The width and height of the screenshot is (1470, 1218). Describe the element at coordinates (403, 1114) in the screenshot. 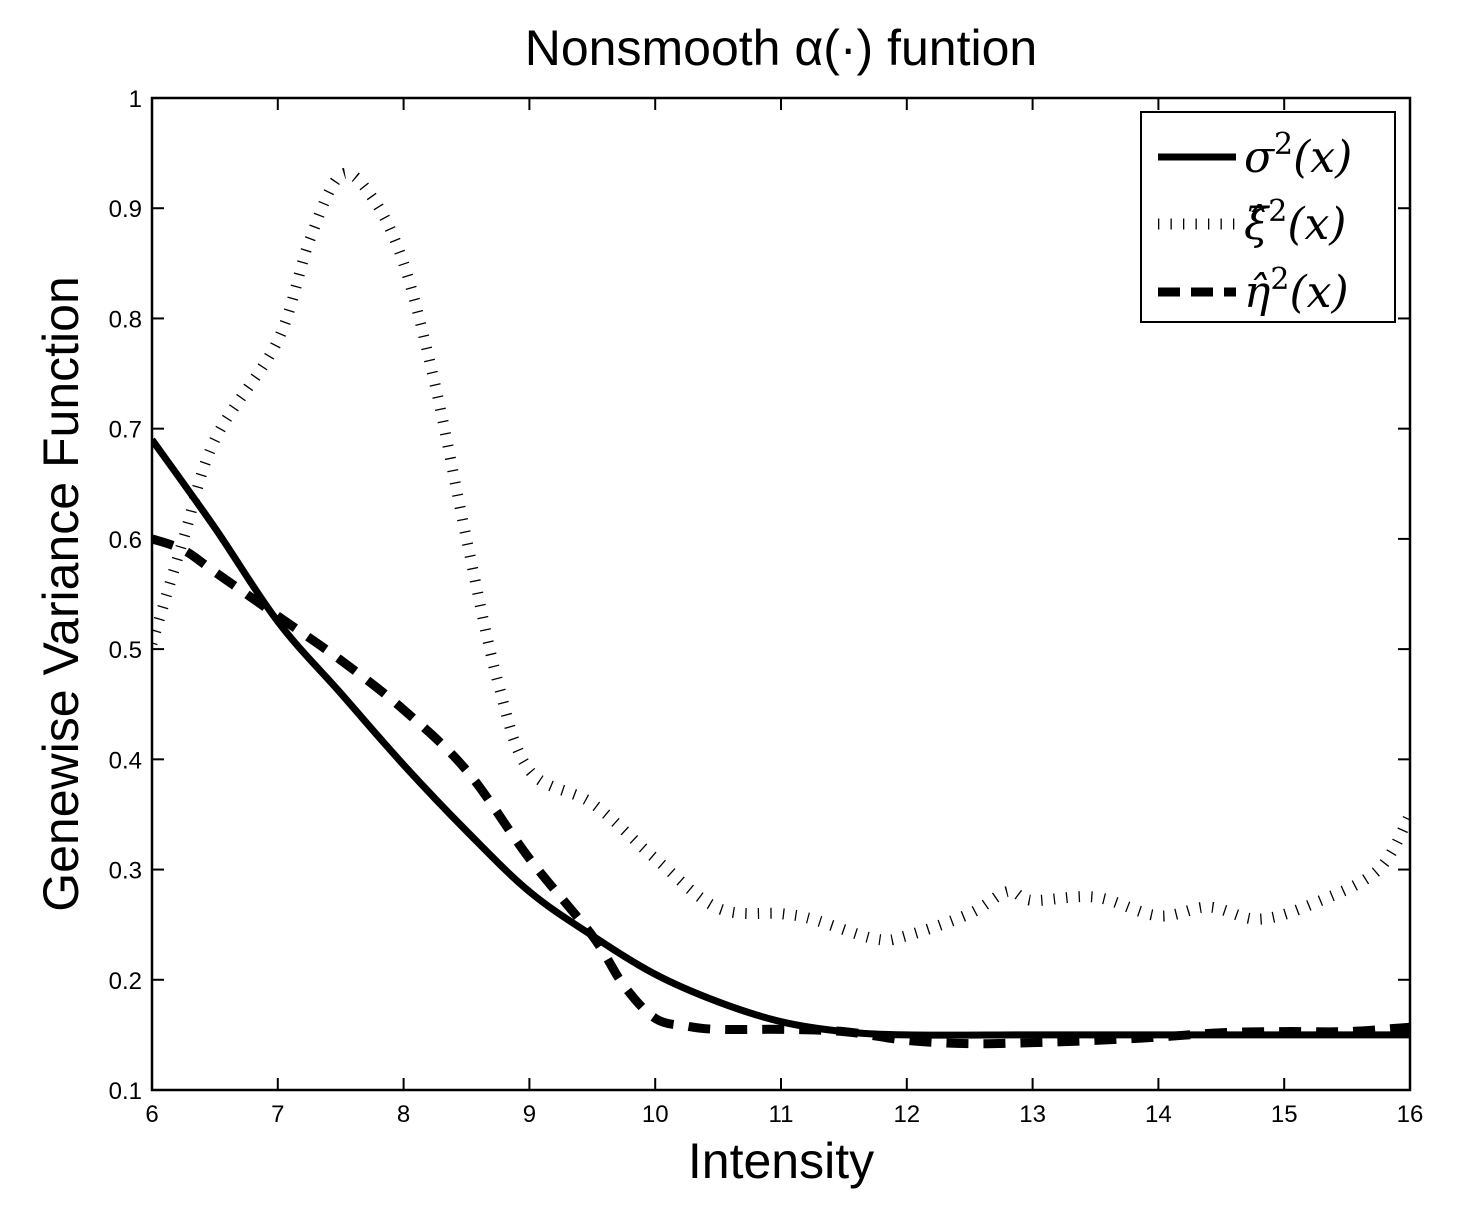

I see `x-tick-label: 8` at that location.